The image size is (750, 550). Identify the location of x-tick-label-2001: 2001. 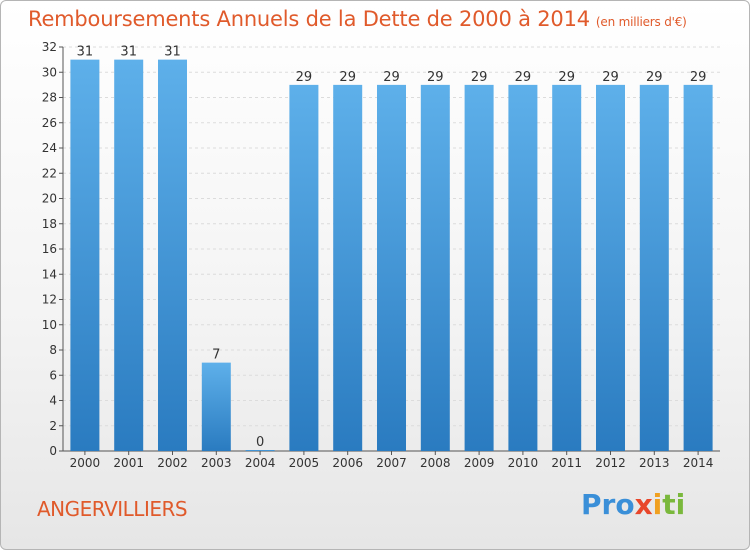
(128, 463).